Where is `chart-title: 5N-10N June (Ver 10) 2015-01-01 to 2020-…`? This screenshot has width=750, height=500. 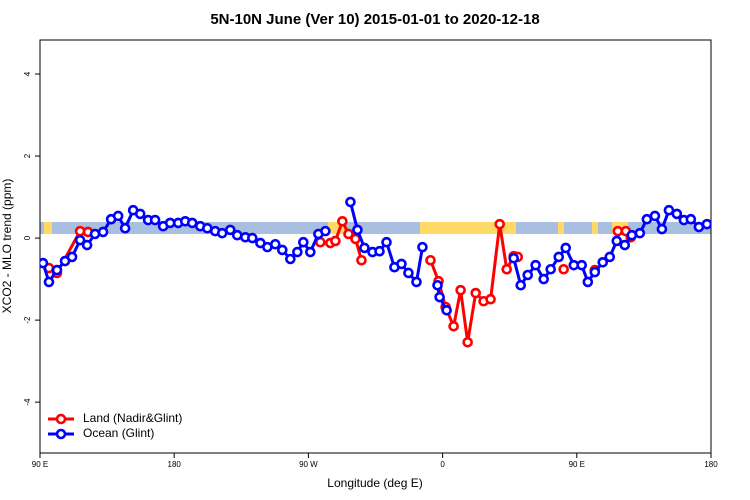 chart-title: 5N-10N June (Ver 10) 2015-01-01 to 2020-… is located at coordinates (374, 19).